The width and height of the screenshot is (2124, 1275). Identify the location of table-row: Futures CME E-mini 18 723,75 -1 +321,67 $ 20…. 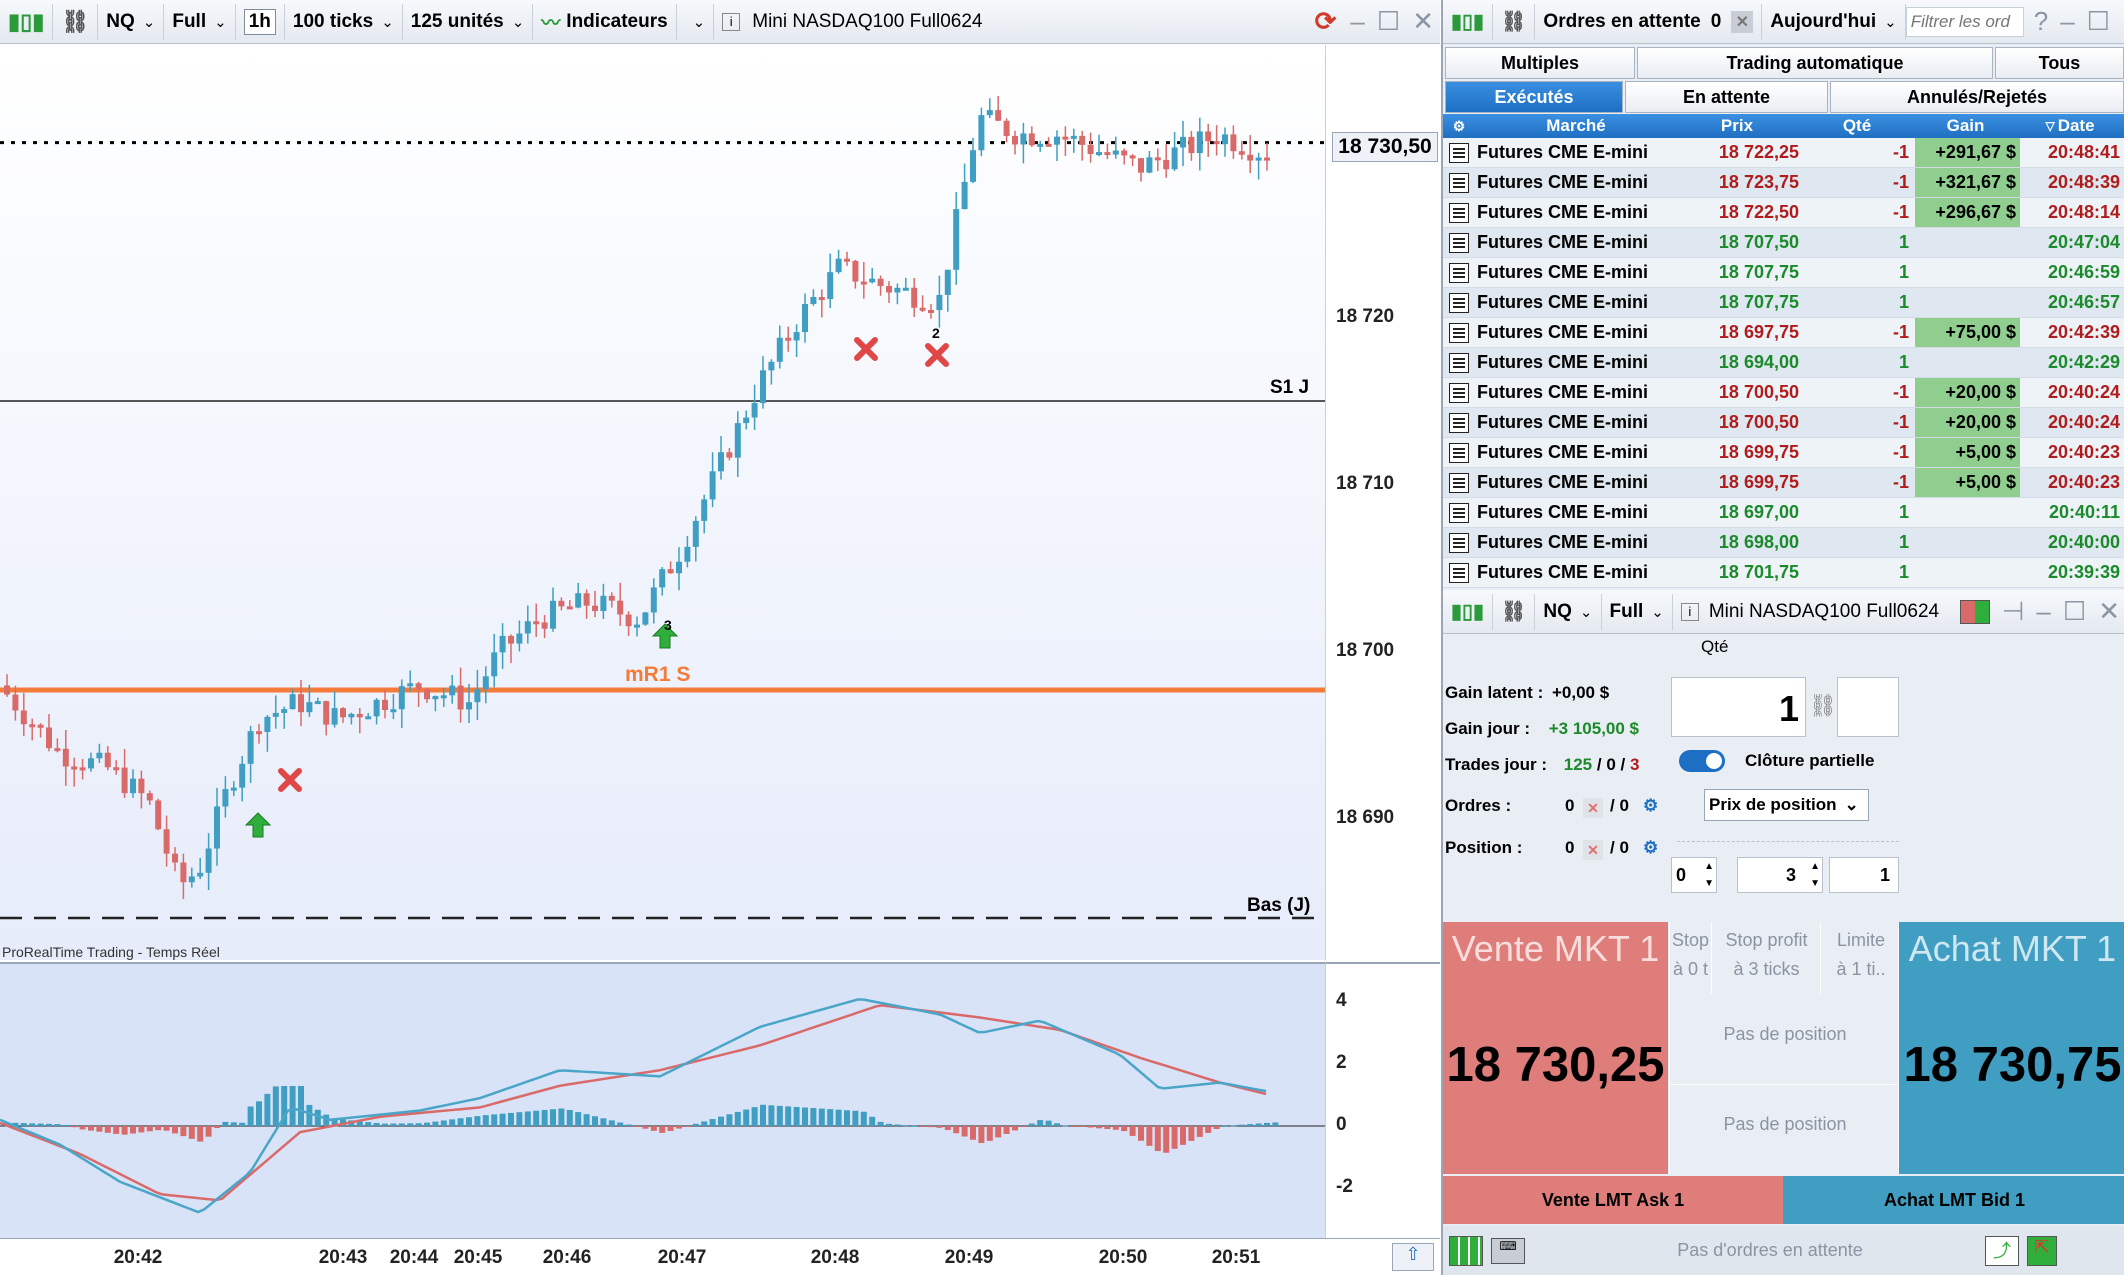
(1783, 183).